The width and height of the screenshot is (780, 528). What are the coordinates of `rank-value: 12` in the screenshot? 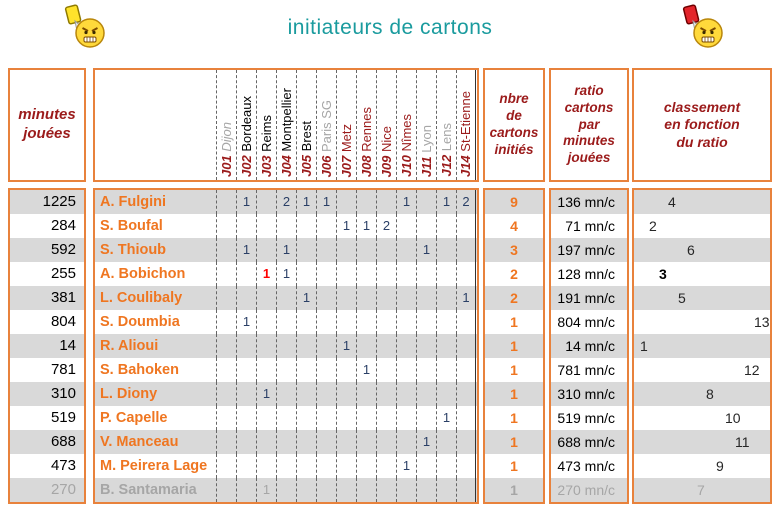 It's located at (752, 370).